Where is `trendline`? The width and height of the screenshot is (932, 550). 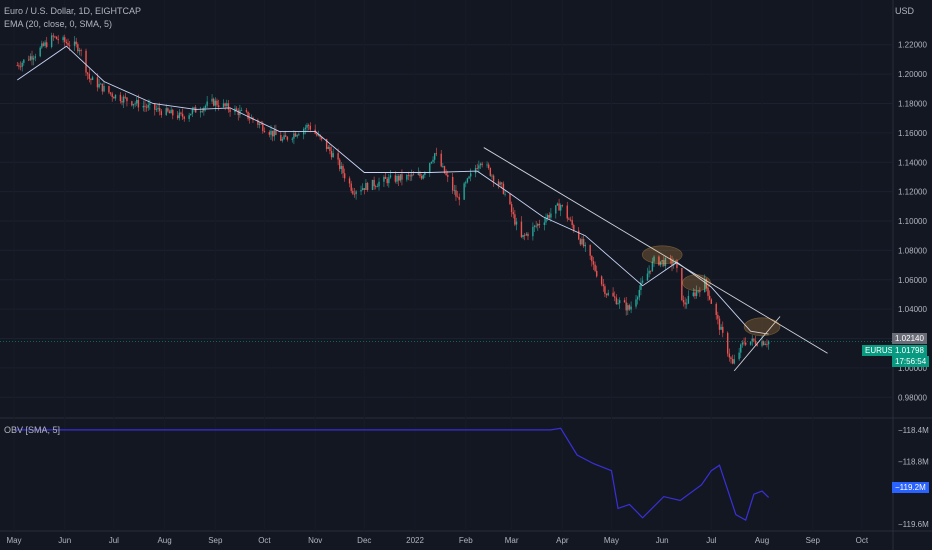
trendline is located at coordinates (757, 344).